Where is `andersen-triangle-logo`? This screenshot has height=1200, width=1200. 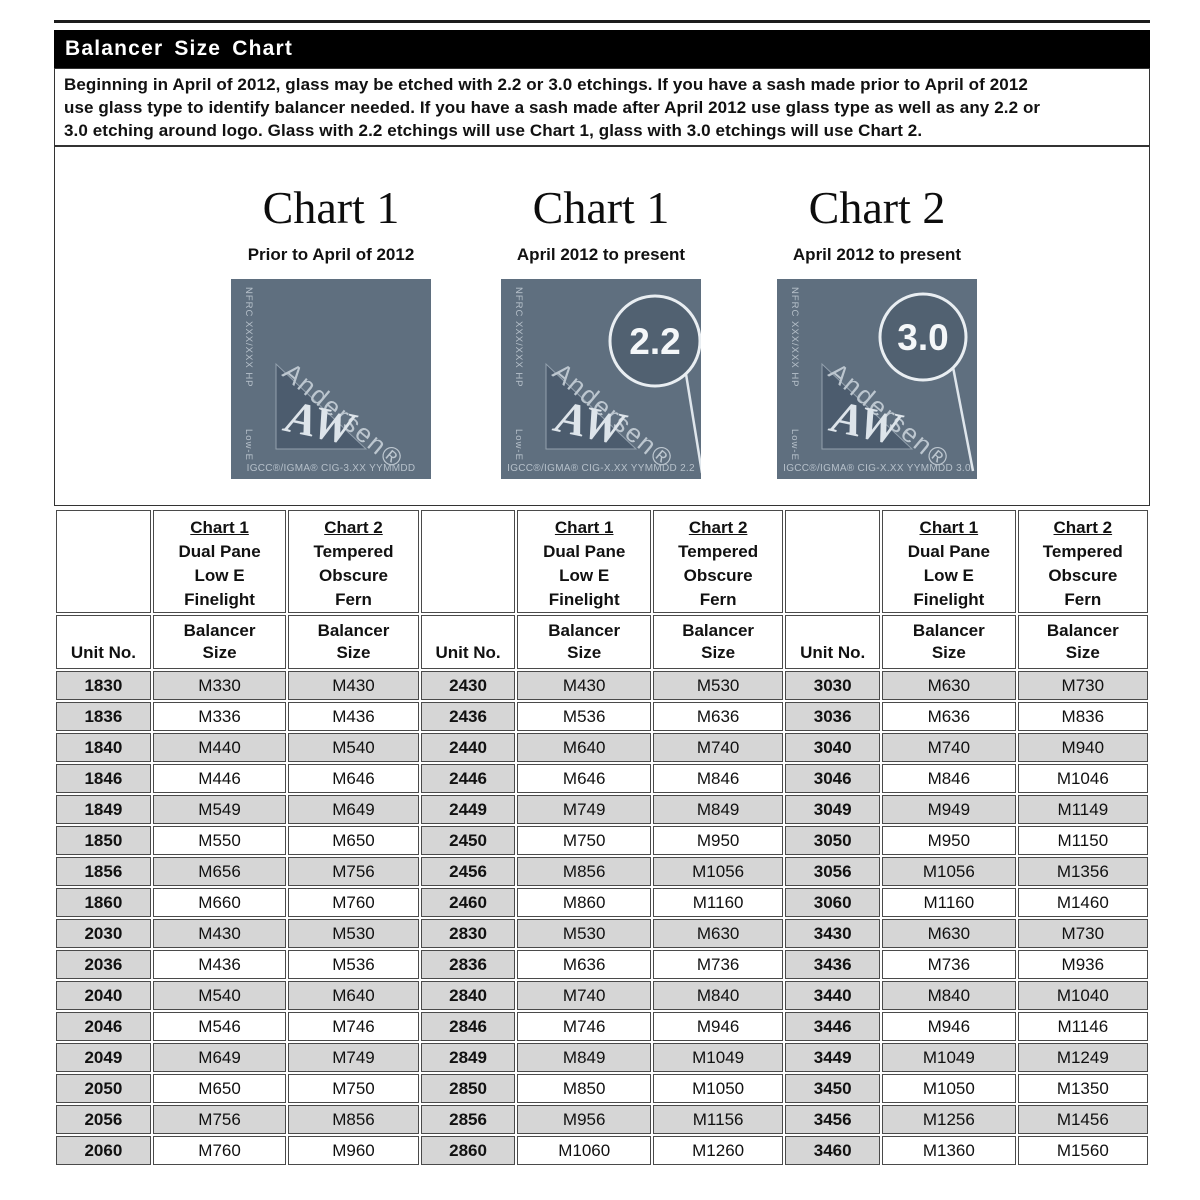
andersen-triangle-logo is located at coordinates (867, 406).